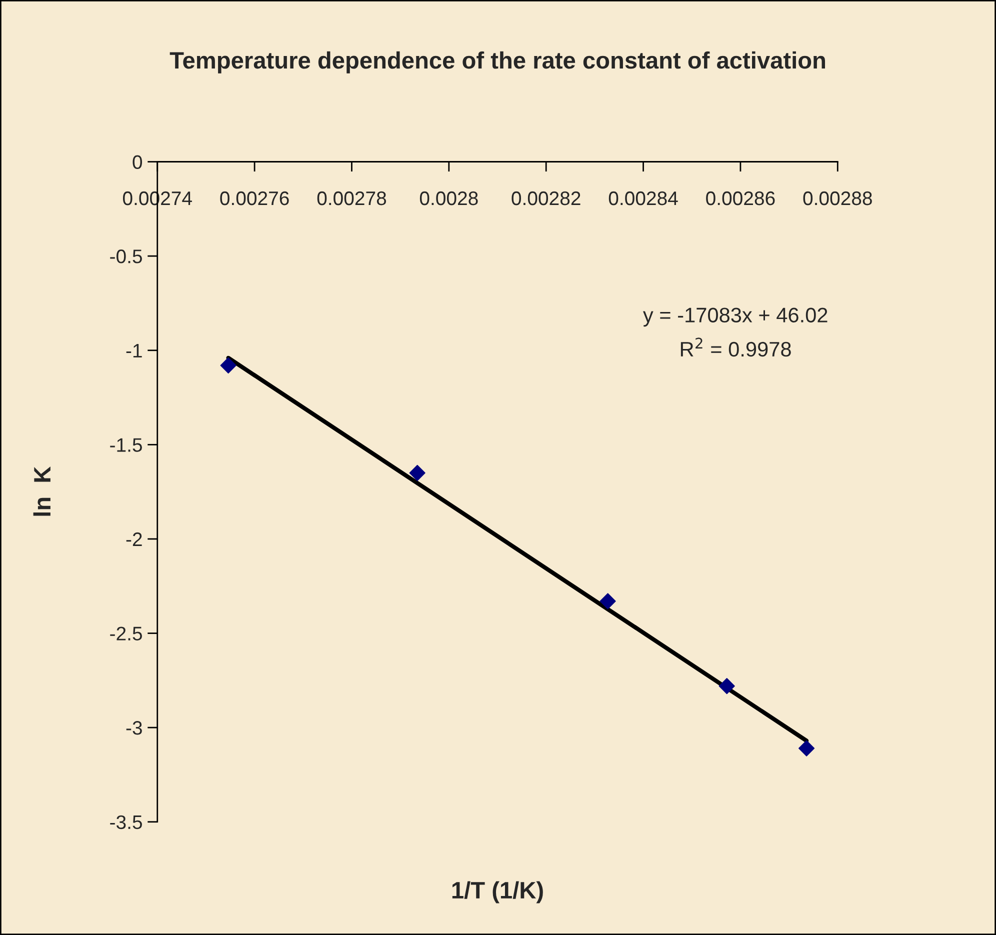 Image resolution: width=996 pixels, height=935 pixels. What do you see at coordinates (254, 198) in the screenshot?
I see `x-tick-label: 0.00276` at bounding box center [254, 198].